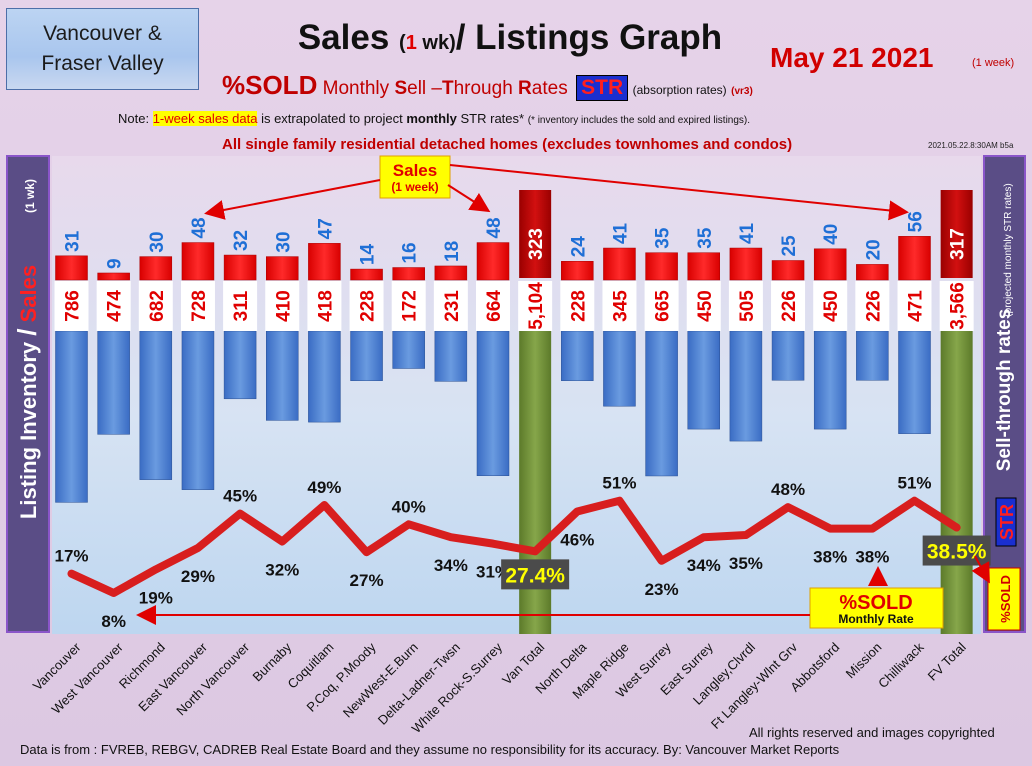  Describe the element at coordinates (1008, 249) in the screenshot. I see `right-axis-note: (projected monthly STR rates)` at that location.